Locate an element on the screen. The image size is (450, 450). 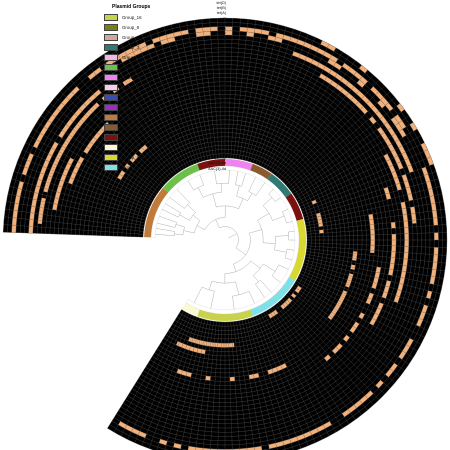
group-band is located at coordinates (211, 165).